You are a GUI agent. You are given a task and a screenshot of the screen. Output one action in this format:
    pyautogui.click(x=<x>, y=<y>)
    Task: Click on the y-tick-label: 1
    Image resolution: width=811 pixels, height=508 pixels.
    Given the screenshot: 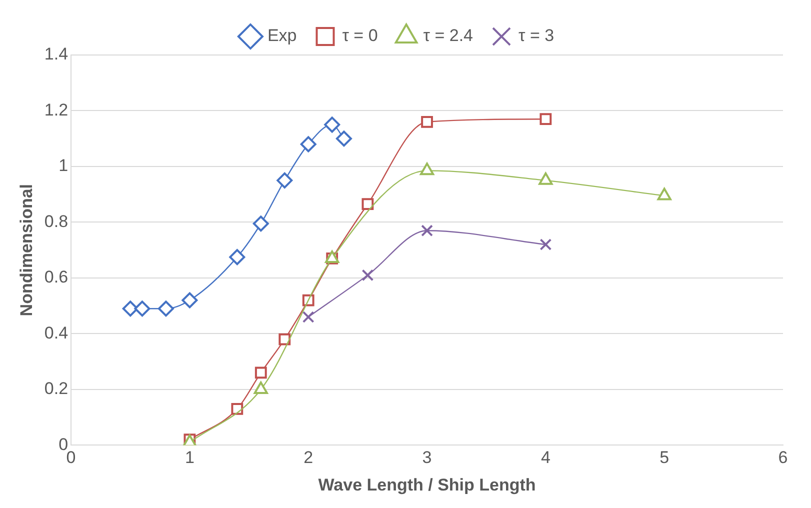 What is the action you would take?
    pyautogui.click(x=63, y=166)
    